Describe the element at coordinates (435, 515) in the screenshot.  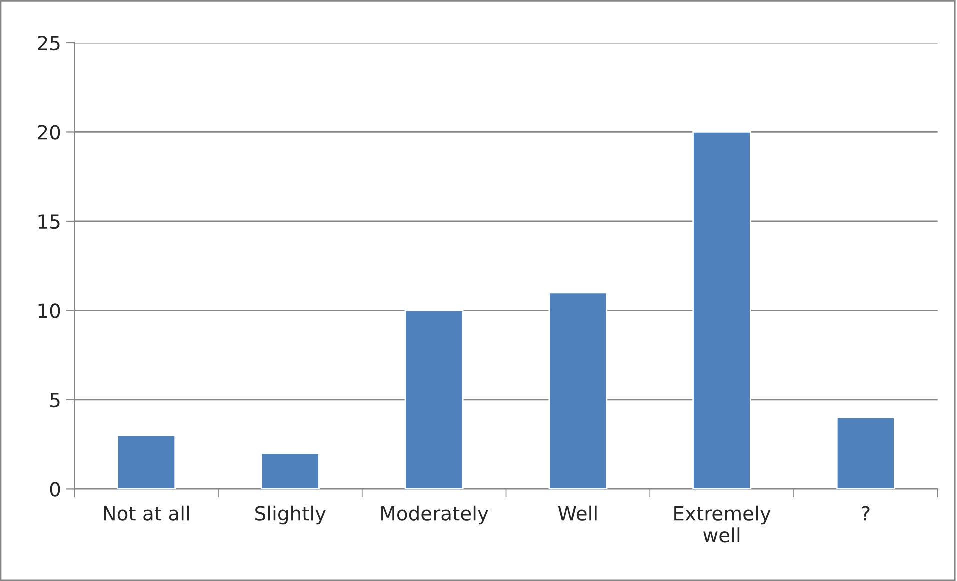
I see `x-tick-label: Moderately` at that location.